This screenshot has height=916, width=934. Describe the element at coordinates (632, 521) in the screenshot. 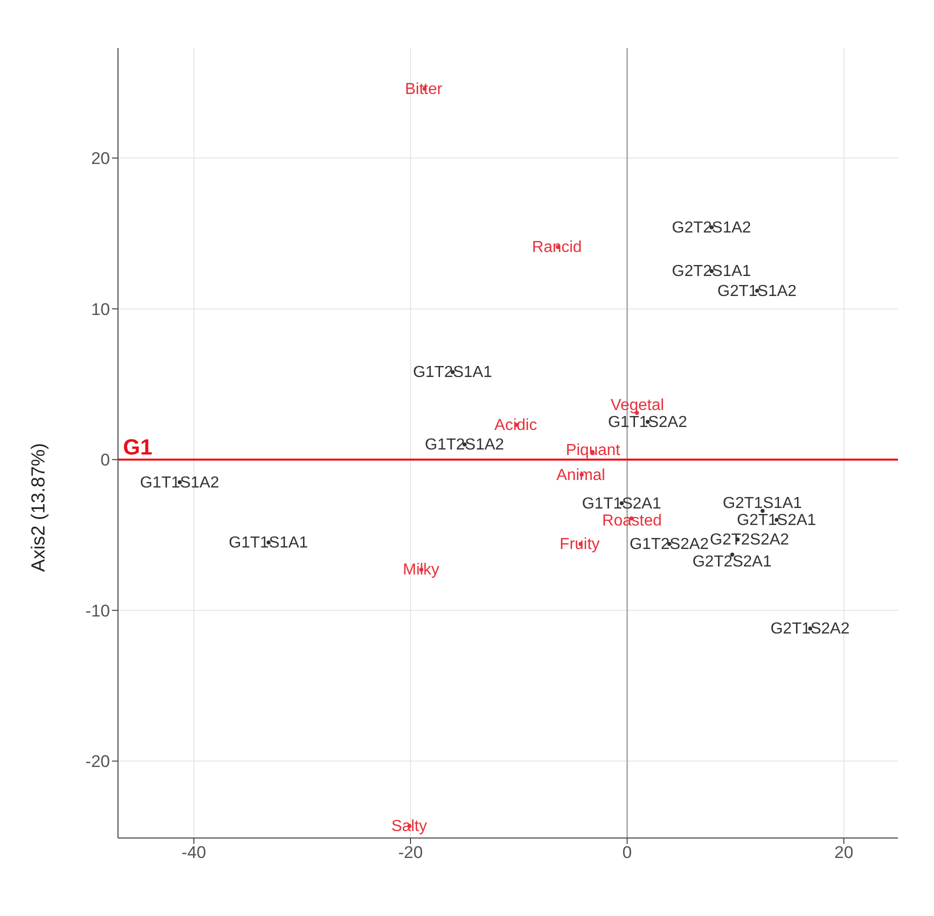

I see `data-label: Roasted` at that location.